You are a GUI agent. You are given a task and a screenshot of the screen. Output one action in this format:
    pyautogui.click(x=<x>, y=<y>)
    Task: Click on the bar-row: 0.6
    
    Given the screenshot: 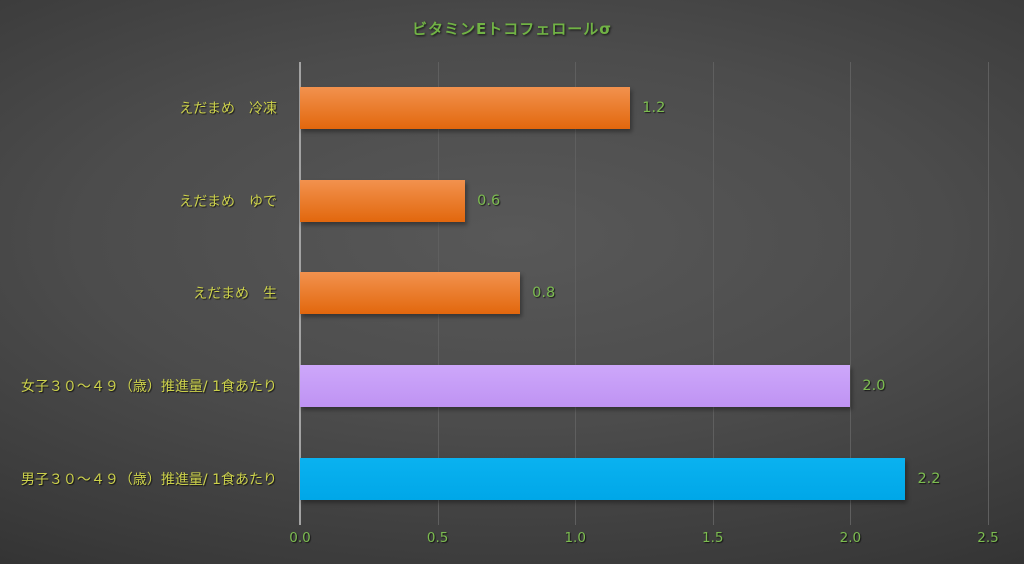 What is the action you would take?
    pyautogui.click(x=644, y=201)
    